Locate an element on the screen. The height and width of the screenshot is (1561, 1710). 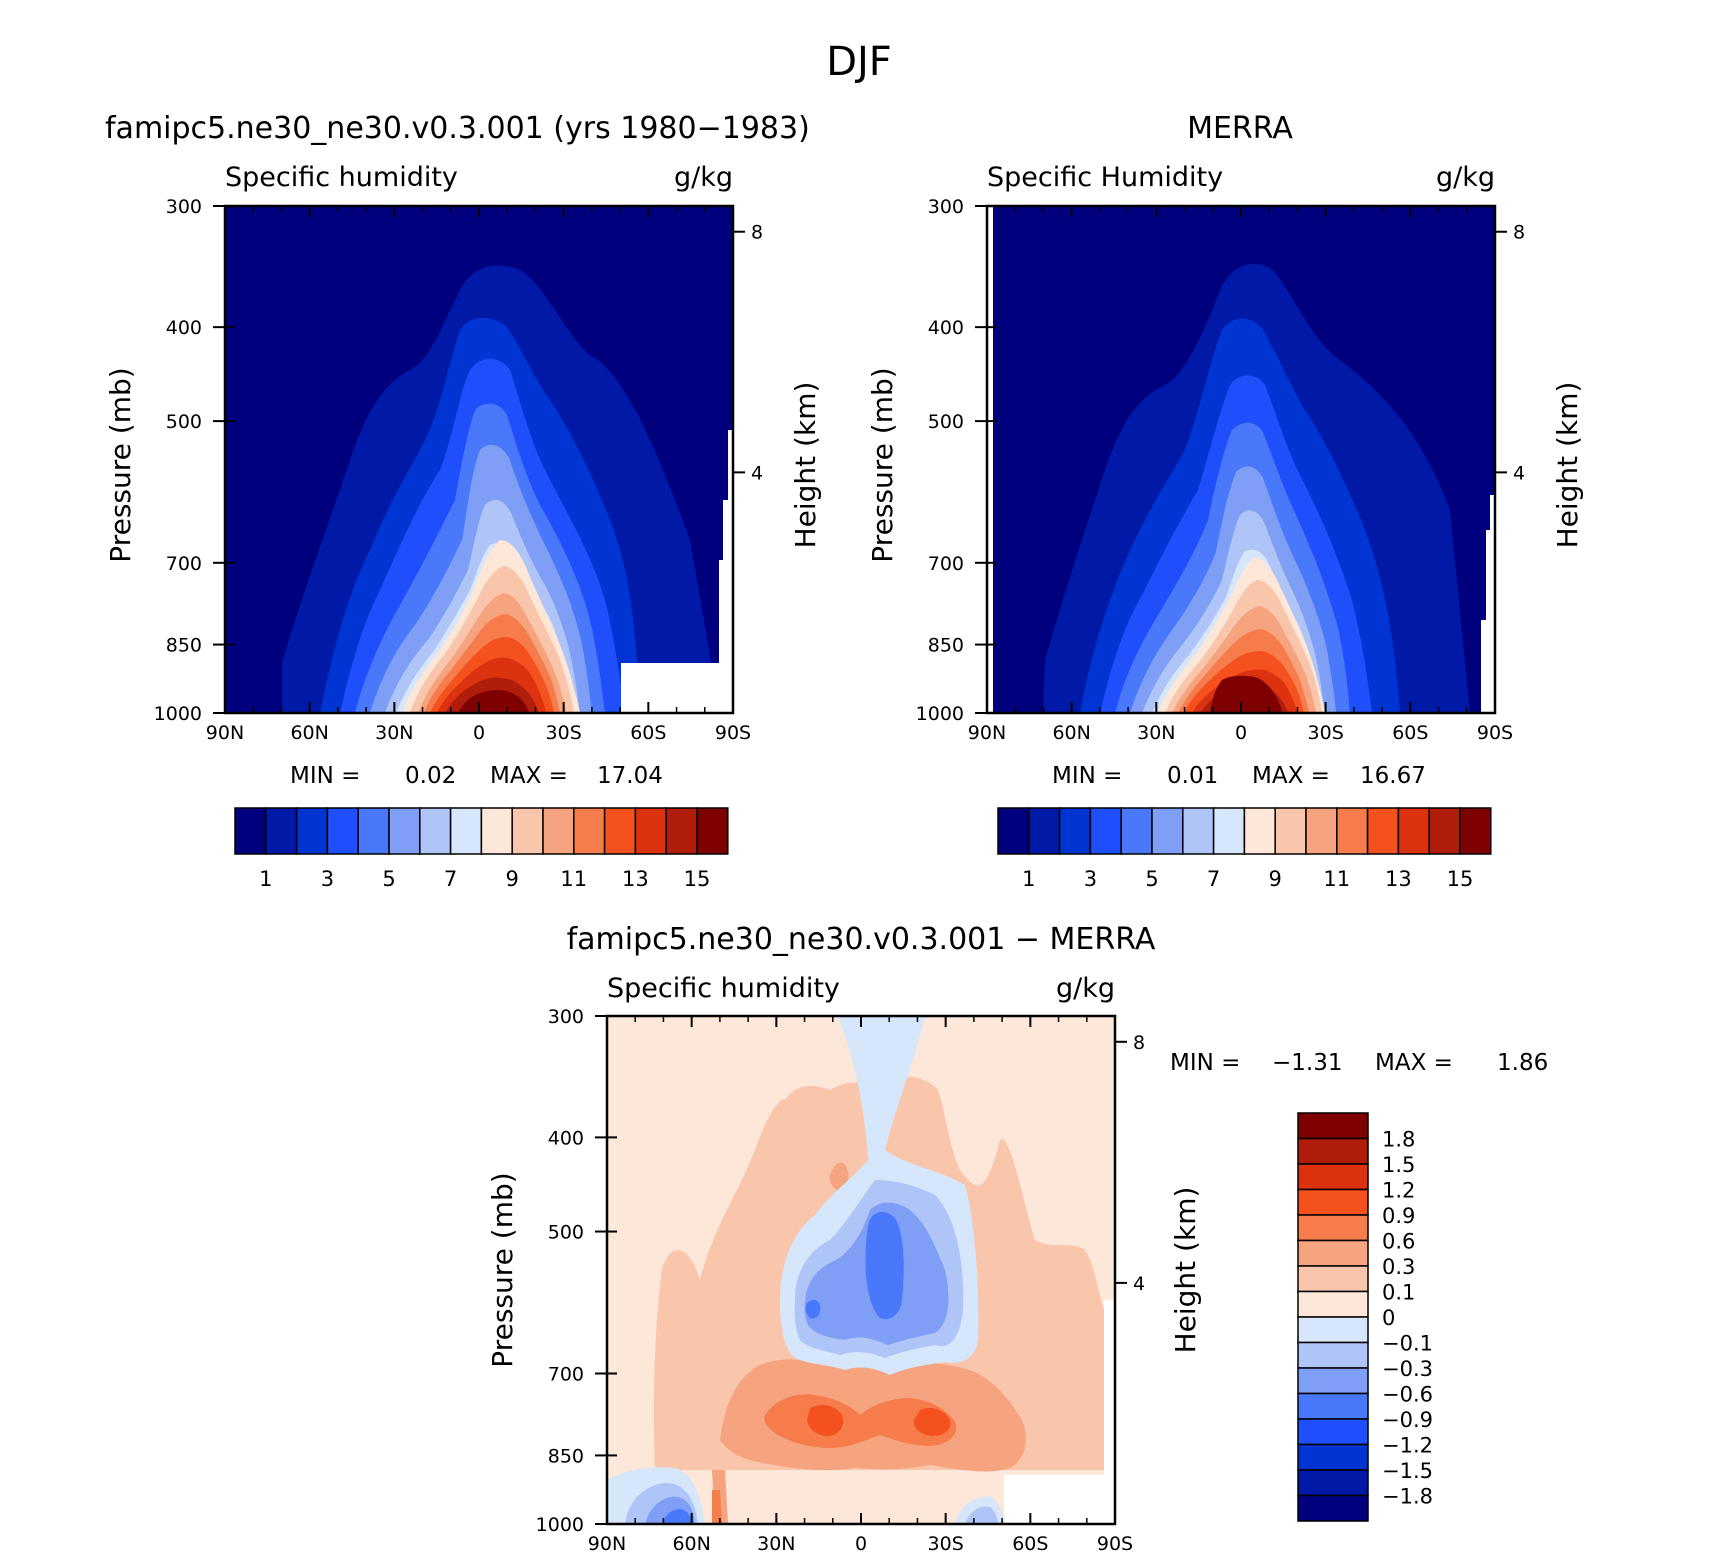
panel-diff-ylabel: Pressure (mb) is located at coordinates (502, 1269).